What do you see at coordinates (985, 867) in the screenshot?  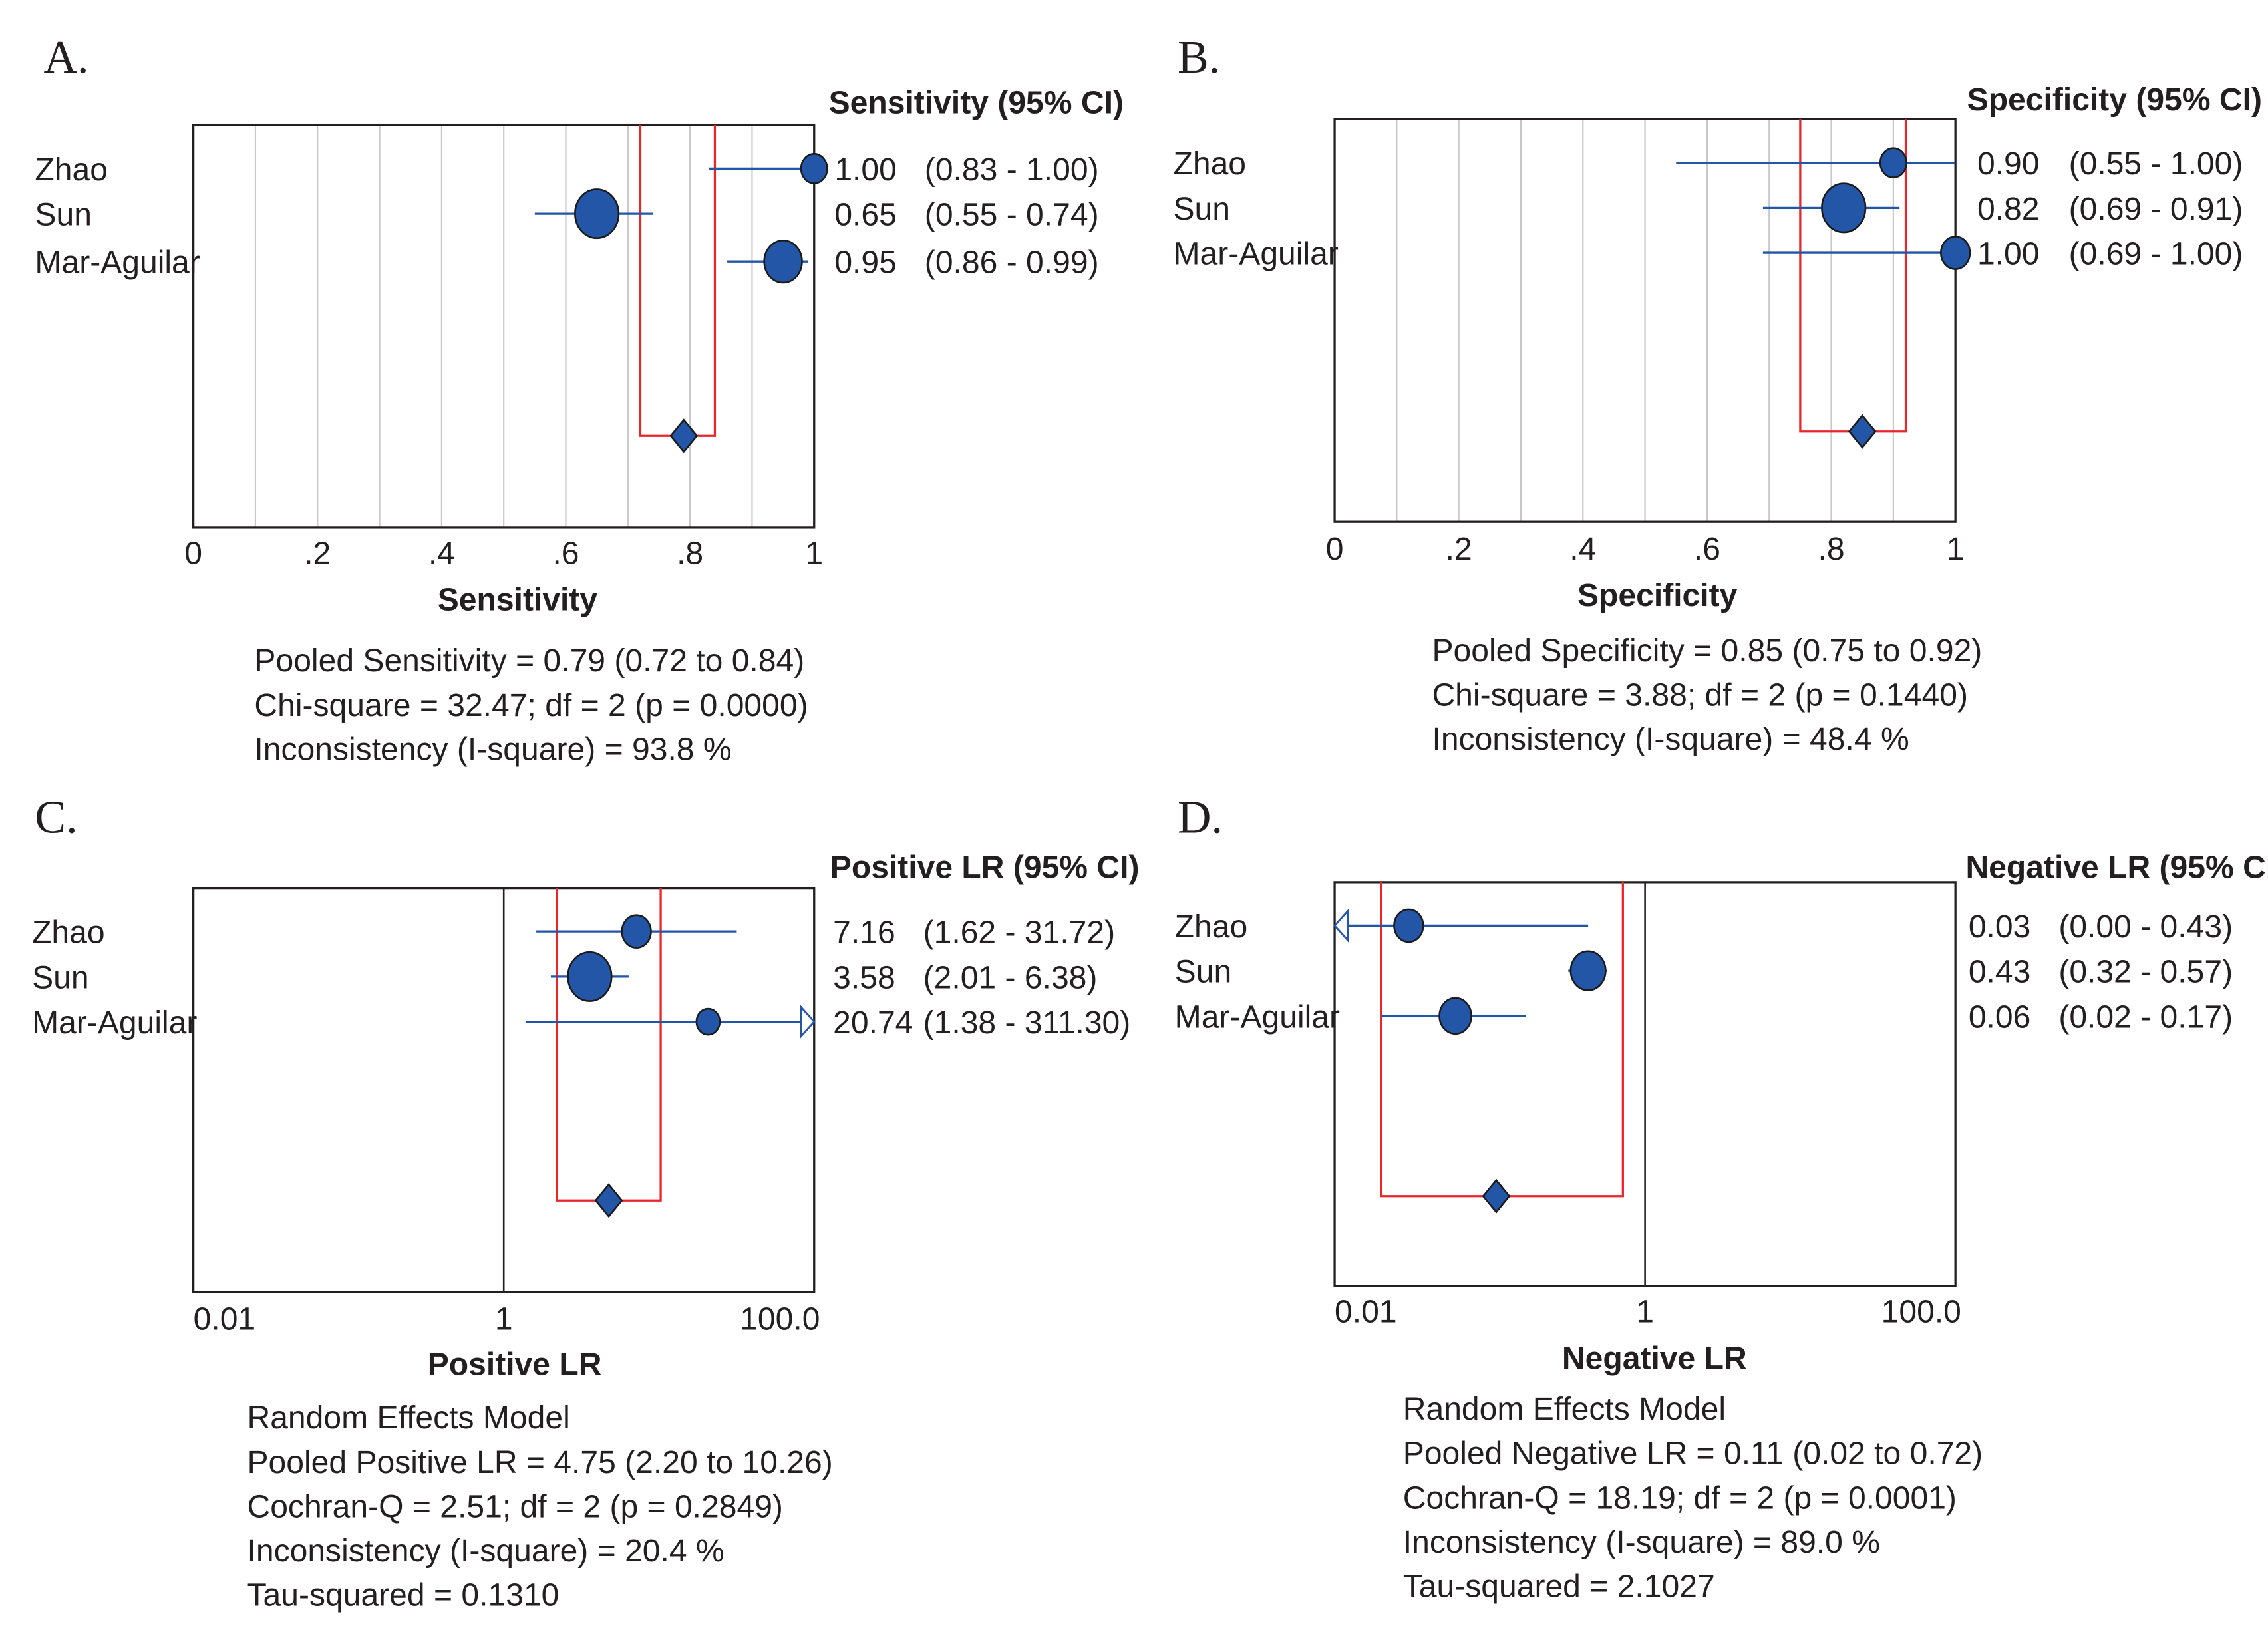 I see `column-header: Positive LR (95% CI)` at bounding box center [985, 867].